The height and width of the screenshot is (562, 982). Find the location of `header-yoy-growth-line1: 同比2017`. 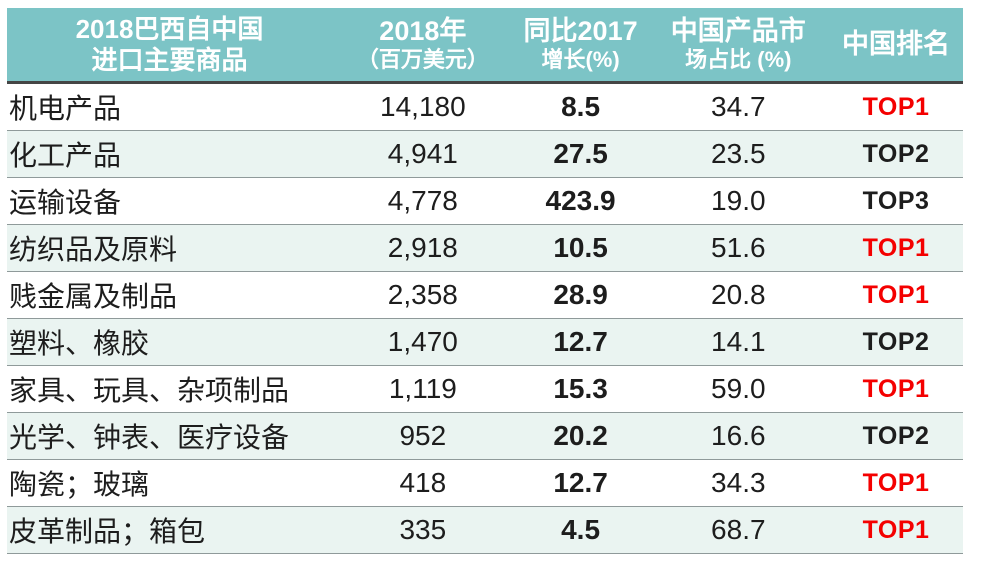

header-yoy-growth-line1: 同比2017 is located at coordinates (580, 30).